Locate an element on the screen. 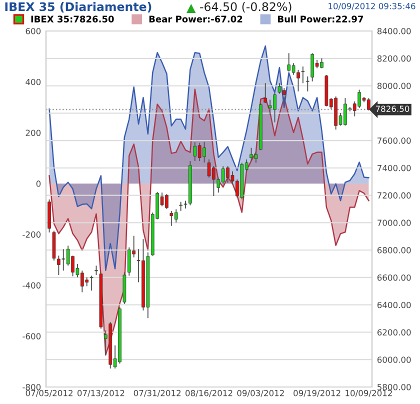 The width and height of the screenshot is (420, 404). y2-tick-label: 5800.00 is located at coordinates (394, 387).